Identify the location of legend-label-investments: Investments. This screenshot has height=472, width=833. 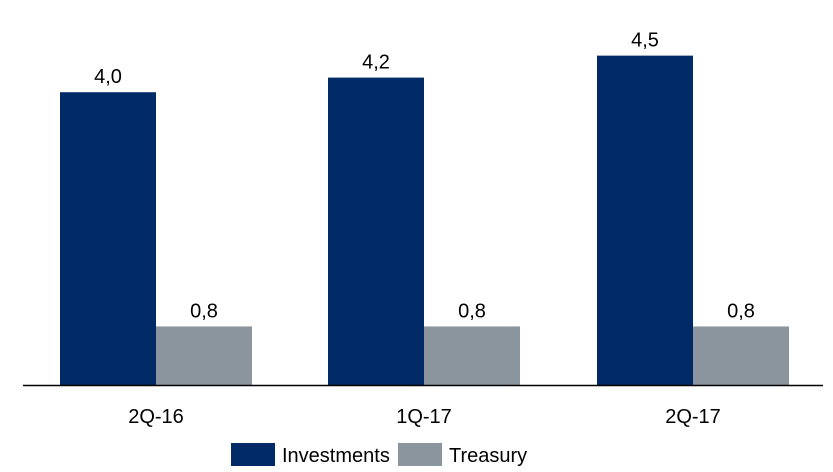
(336, 456).